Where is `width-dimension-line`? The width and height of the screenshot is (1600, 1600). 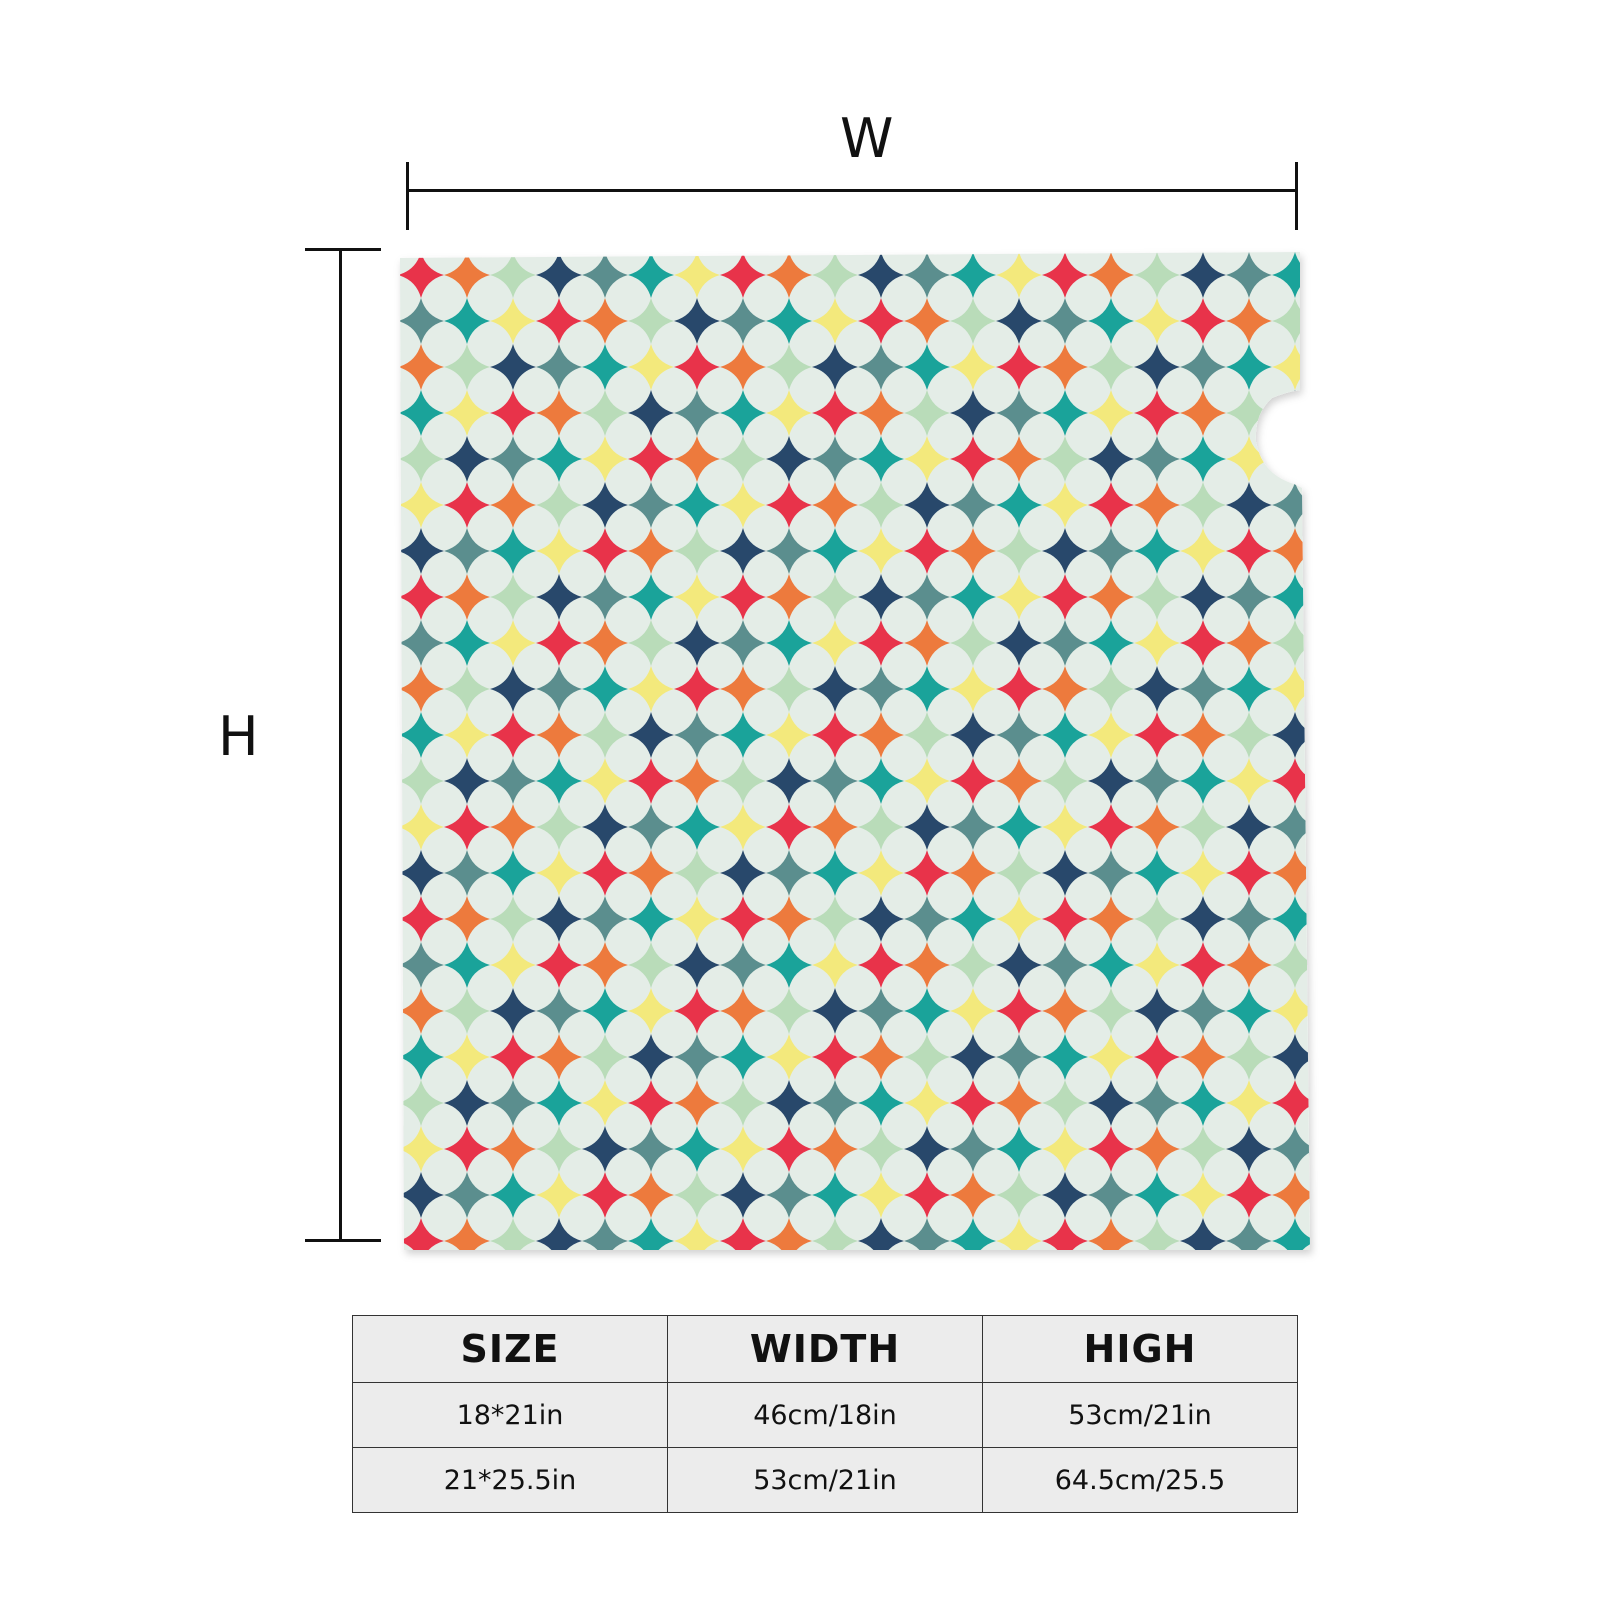
width-dimension-line is located at coordinates (852, 190).